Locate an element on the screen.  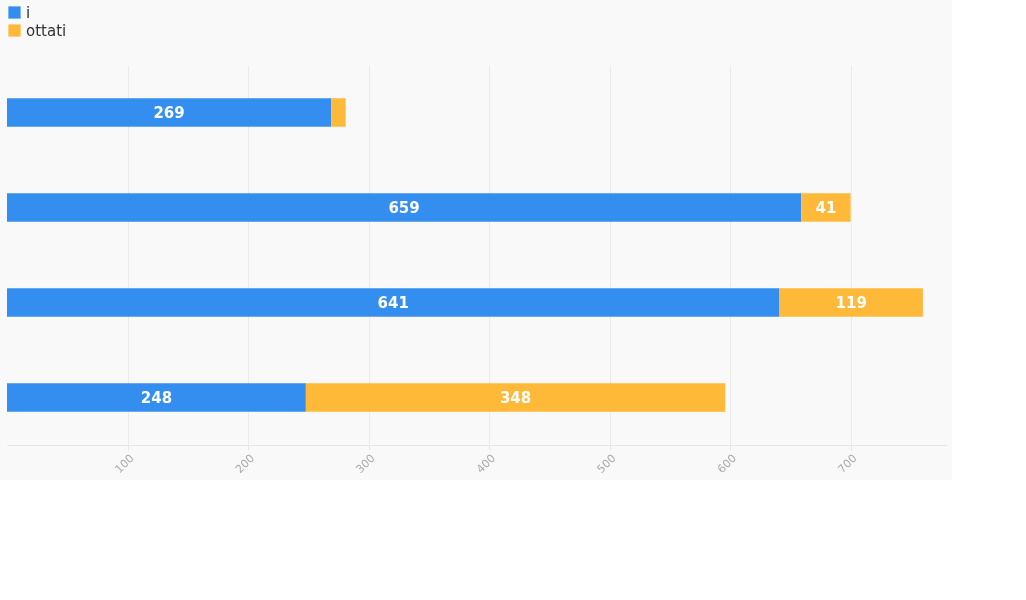
data-label: 269 is located at coordinates (169, 112).